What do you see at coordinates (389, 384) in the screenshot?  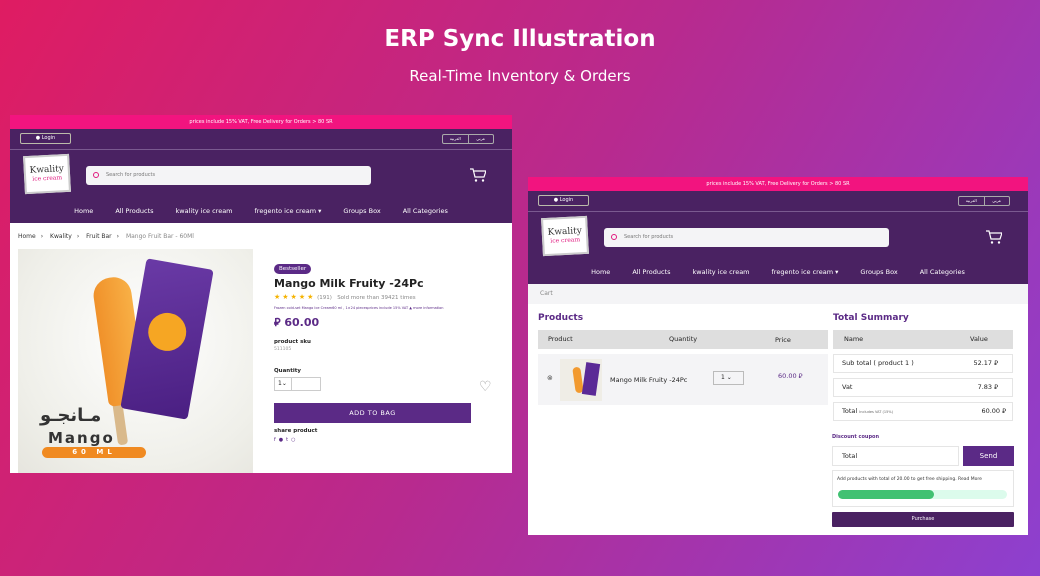 I see `quantity-stepper: 1⌄` at bounding box center [389, 384].